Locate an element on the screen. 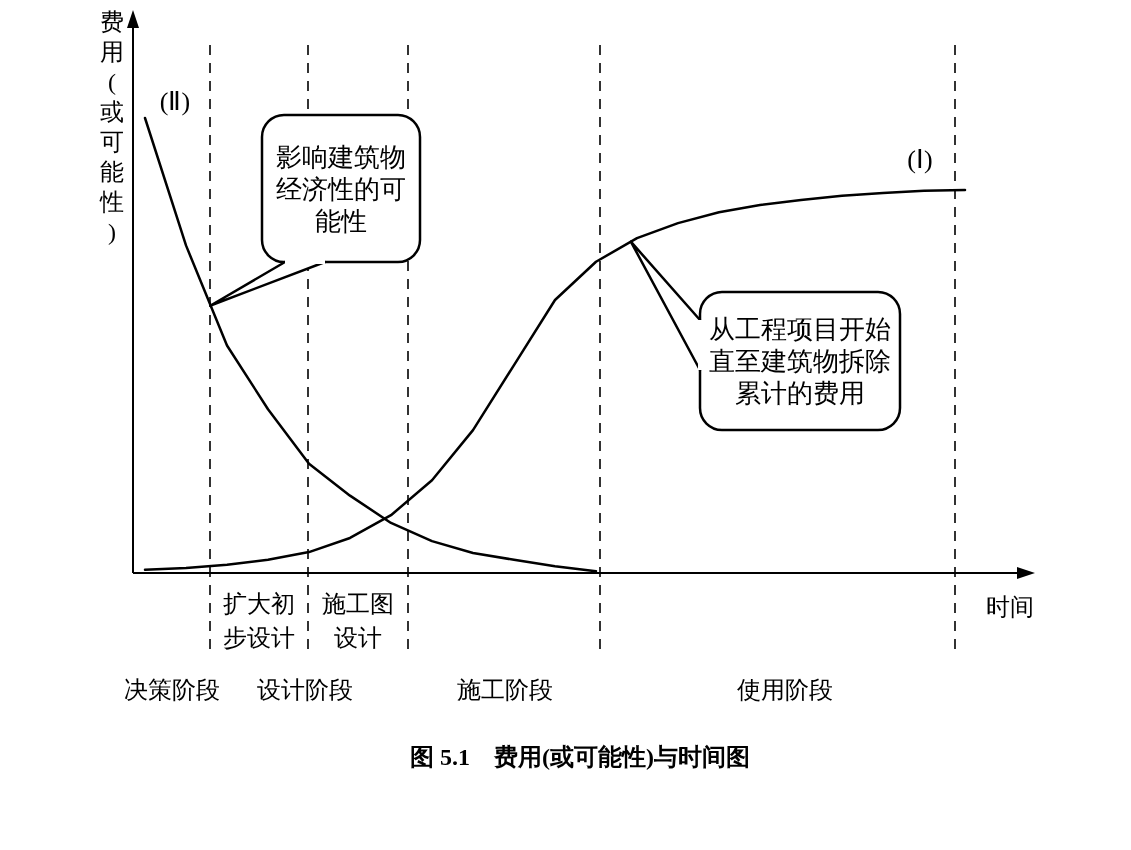  text: 图 5.1 费用(或可能性)与时间图 is located at coordinates (580, 757).